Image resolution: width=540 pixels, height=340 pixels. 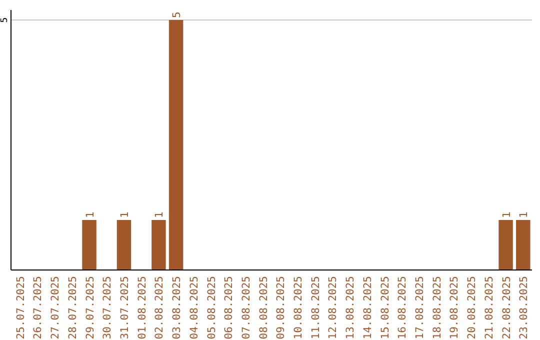 What do you see at coordinates (298, 308) in the screenshot?
I see `x-tick-label: 10.08.2025` at bounding box center [298, 308].